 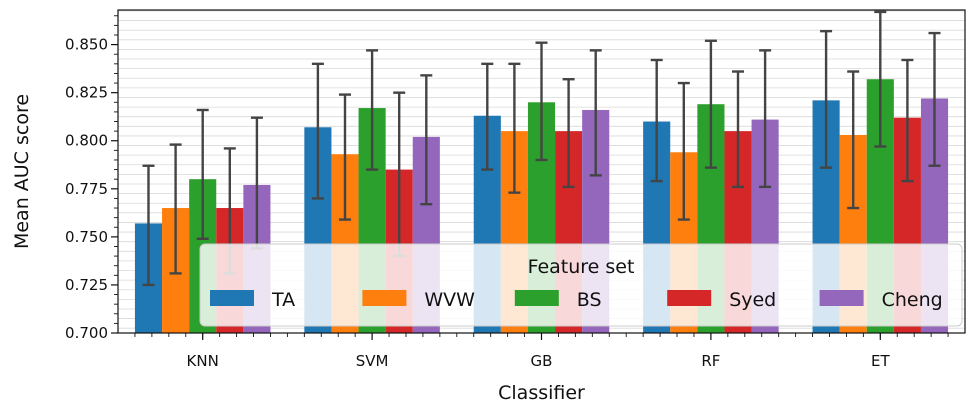 I want to click on legend-label-bs: BS, so click(x=589, y=300).